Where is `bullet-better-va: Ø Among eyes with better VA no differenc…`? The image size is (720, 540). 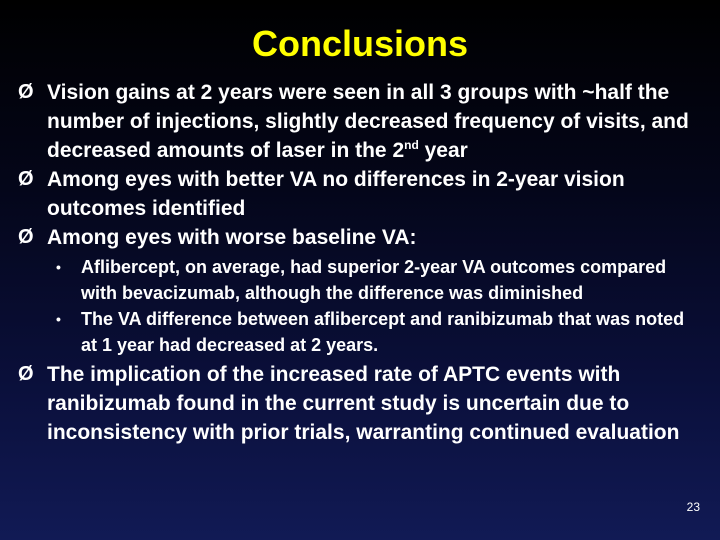 bullet-better-va: Ø Among eyes with better VA no differenc… is located at coordinates (358, 194).